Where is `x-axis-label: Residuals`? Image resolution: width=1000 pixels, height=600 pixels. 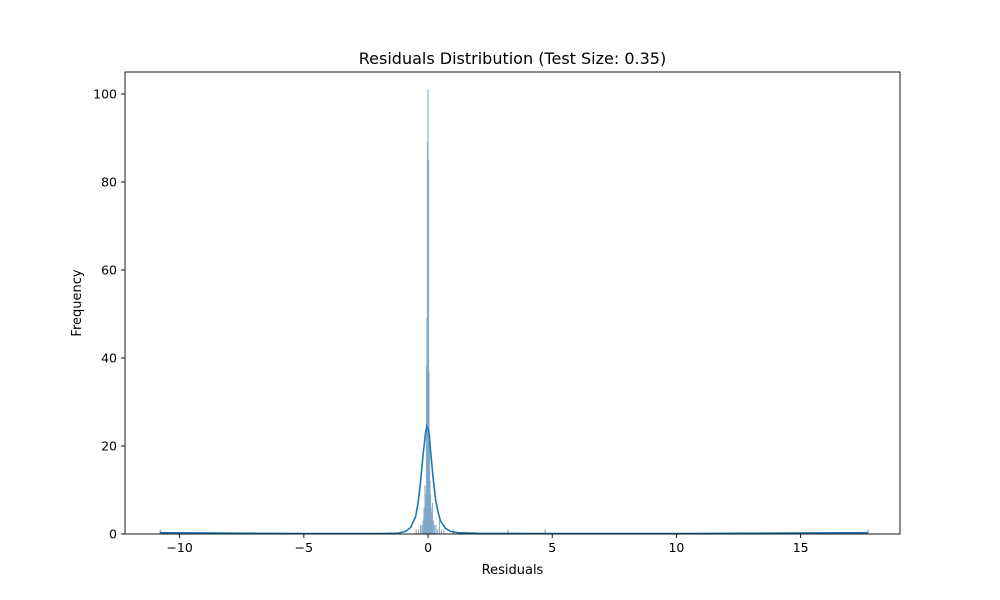
x-axis-label: Residuals is located at coordinates (513, 570).